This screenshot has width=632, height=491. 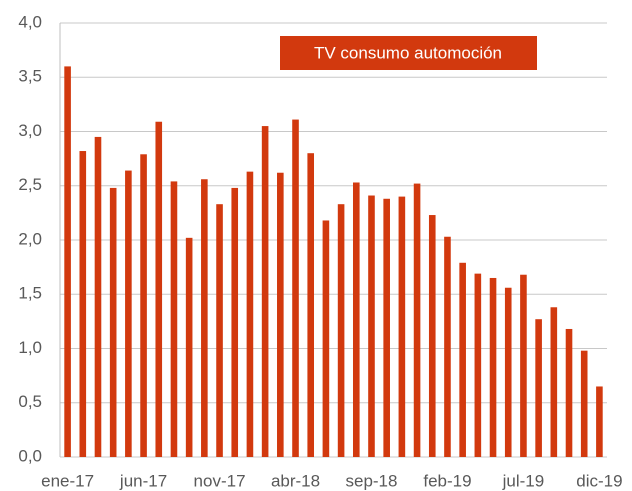 I want to click on x-tick-label: dic-19, so click(x=599, y=480).